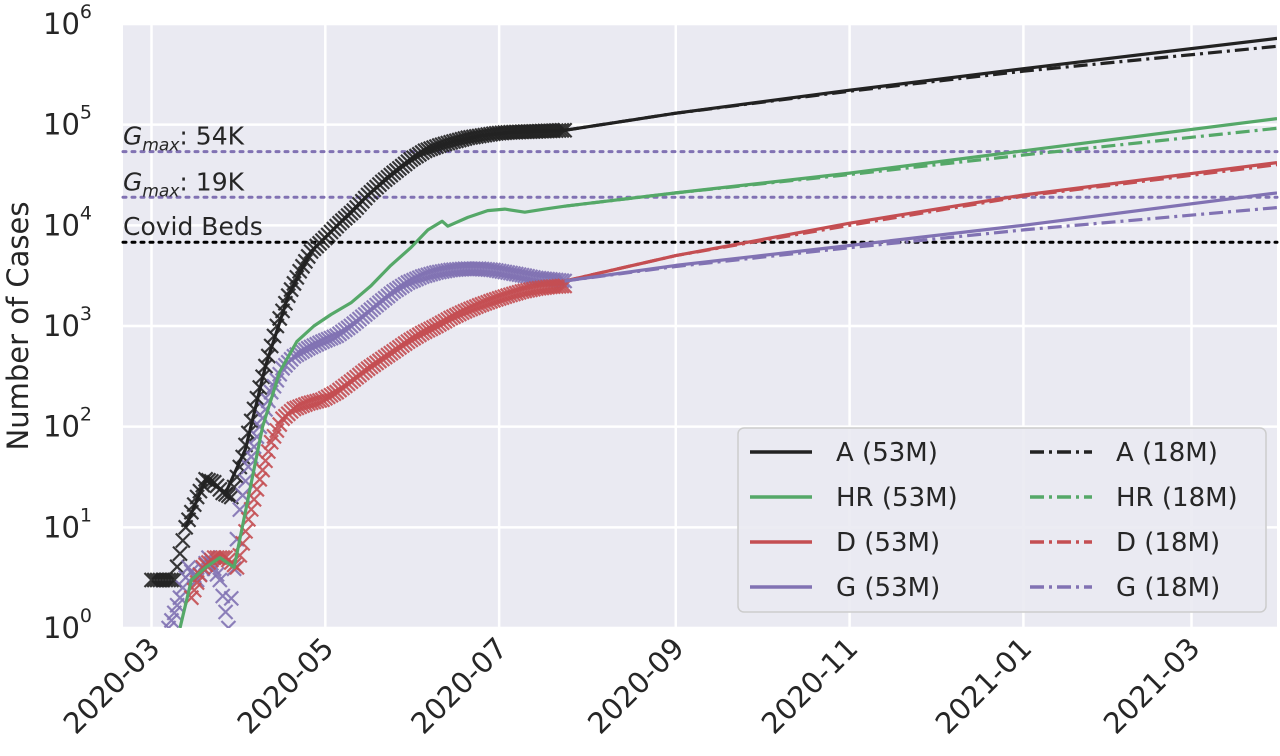  Describe the element at coordinates (67, 222) in the screenshot. I see `y-tick-label: 10⁴` at that location.